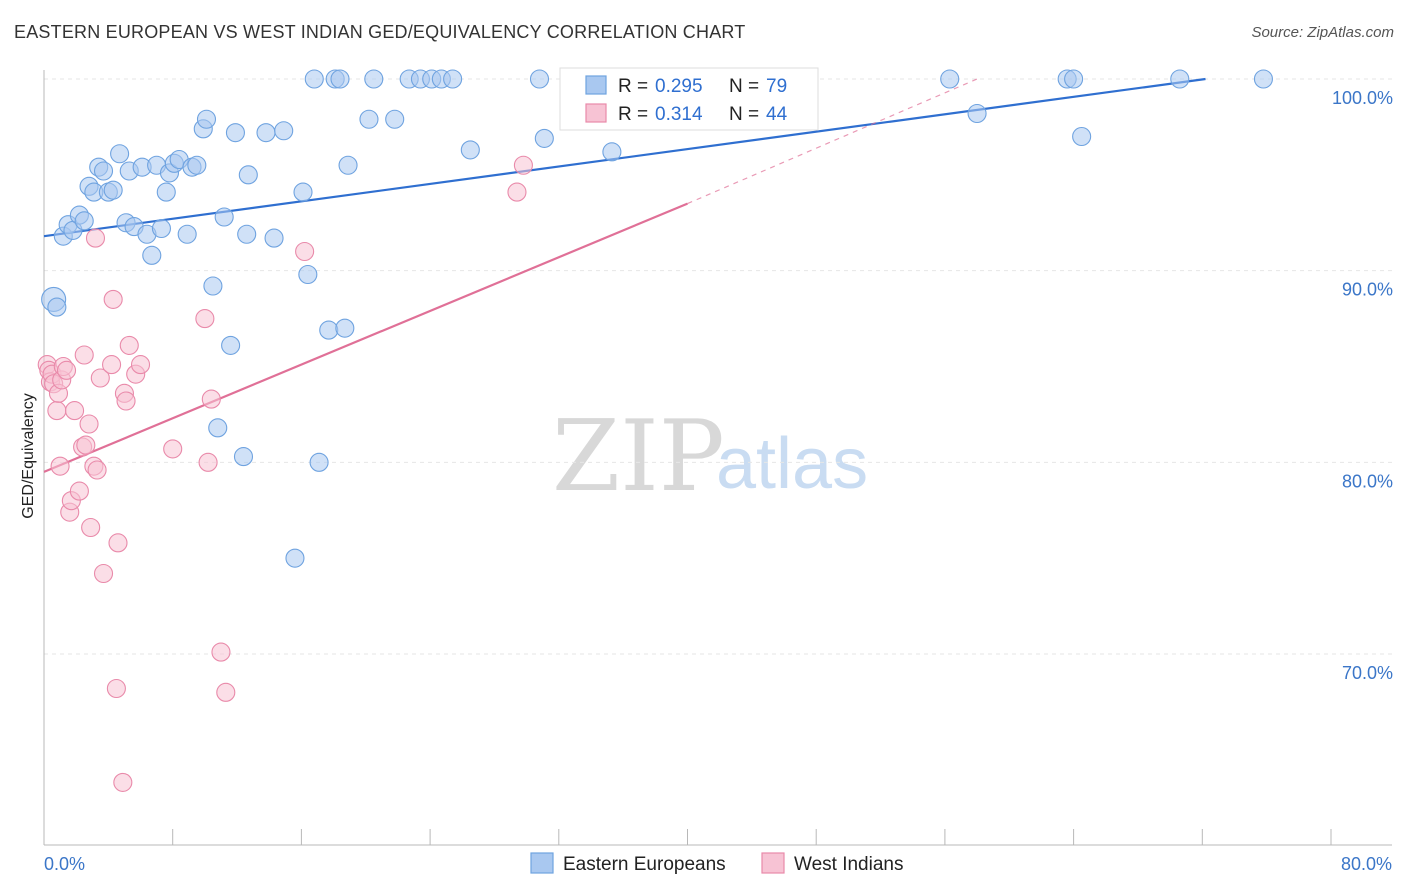  What do you see at coordinates (744, 114) in the screenshot?
I see `legend-n-label-2: N =` at bounding box center [744, 114].